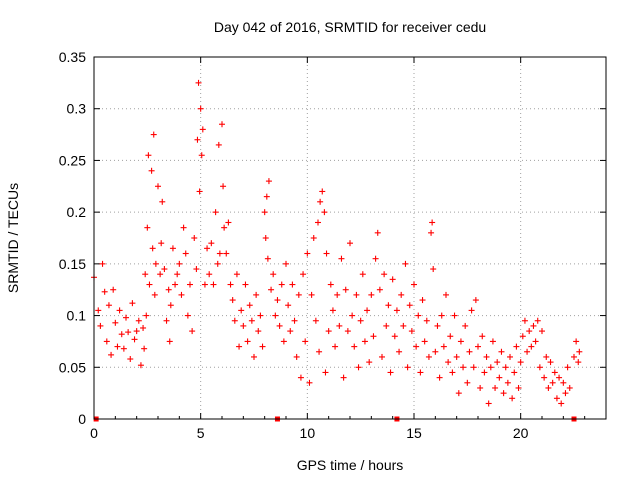 This screenshot has width=640, height=480. I want to click on y-tick-label: 0.3, so click(77, 109).